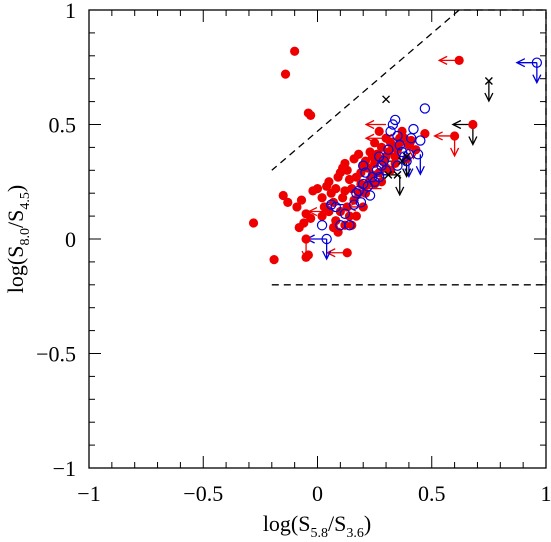  What do you see at coordinates (64, 468) in the screenshot?
I see `y-tick-label: −1` at bounding box center [64, 468].